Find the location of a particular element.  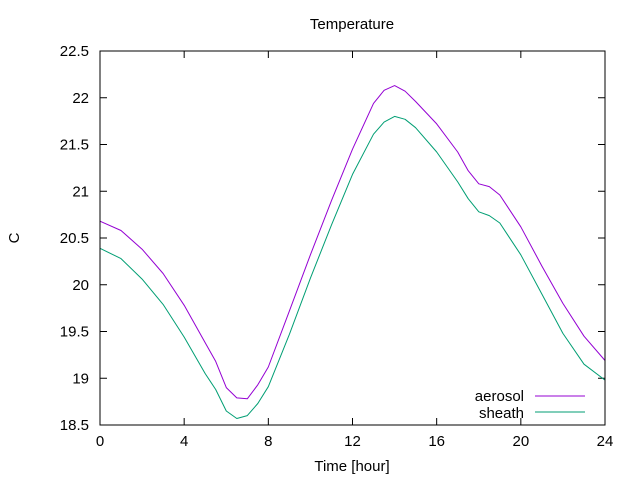

y-tick-label: 21 is located at coordinates (80, 191).